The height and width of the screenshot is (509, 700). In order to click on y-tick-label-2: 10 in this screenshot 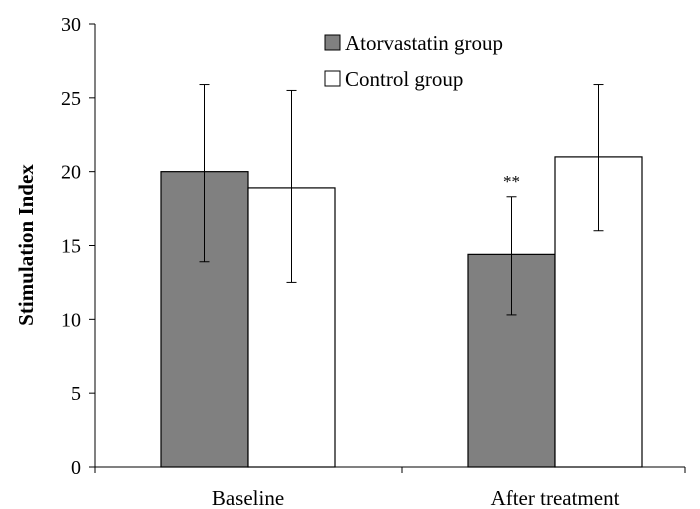, I will do `click(71, 320)`.